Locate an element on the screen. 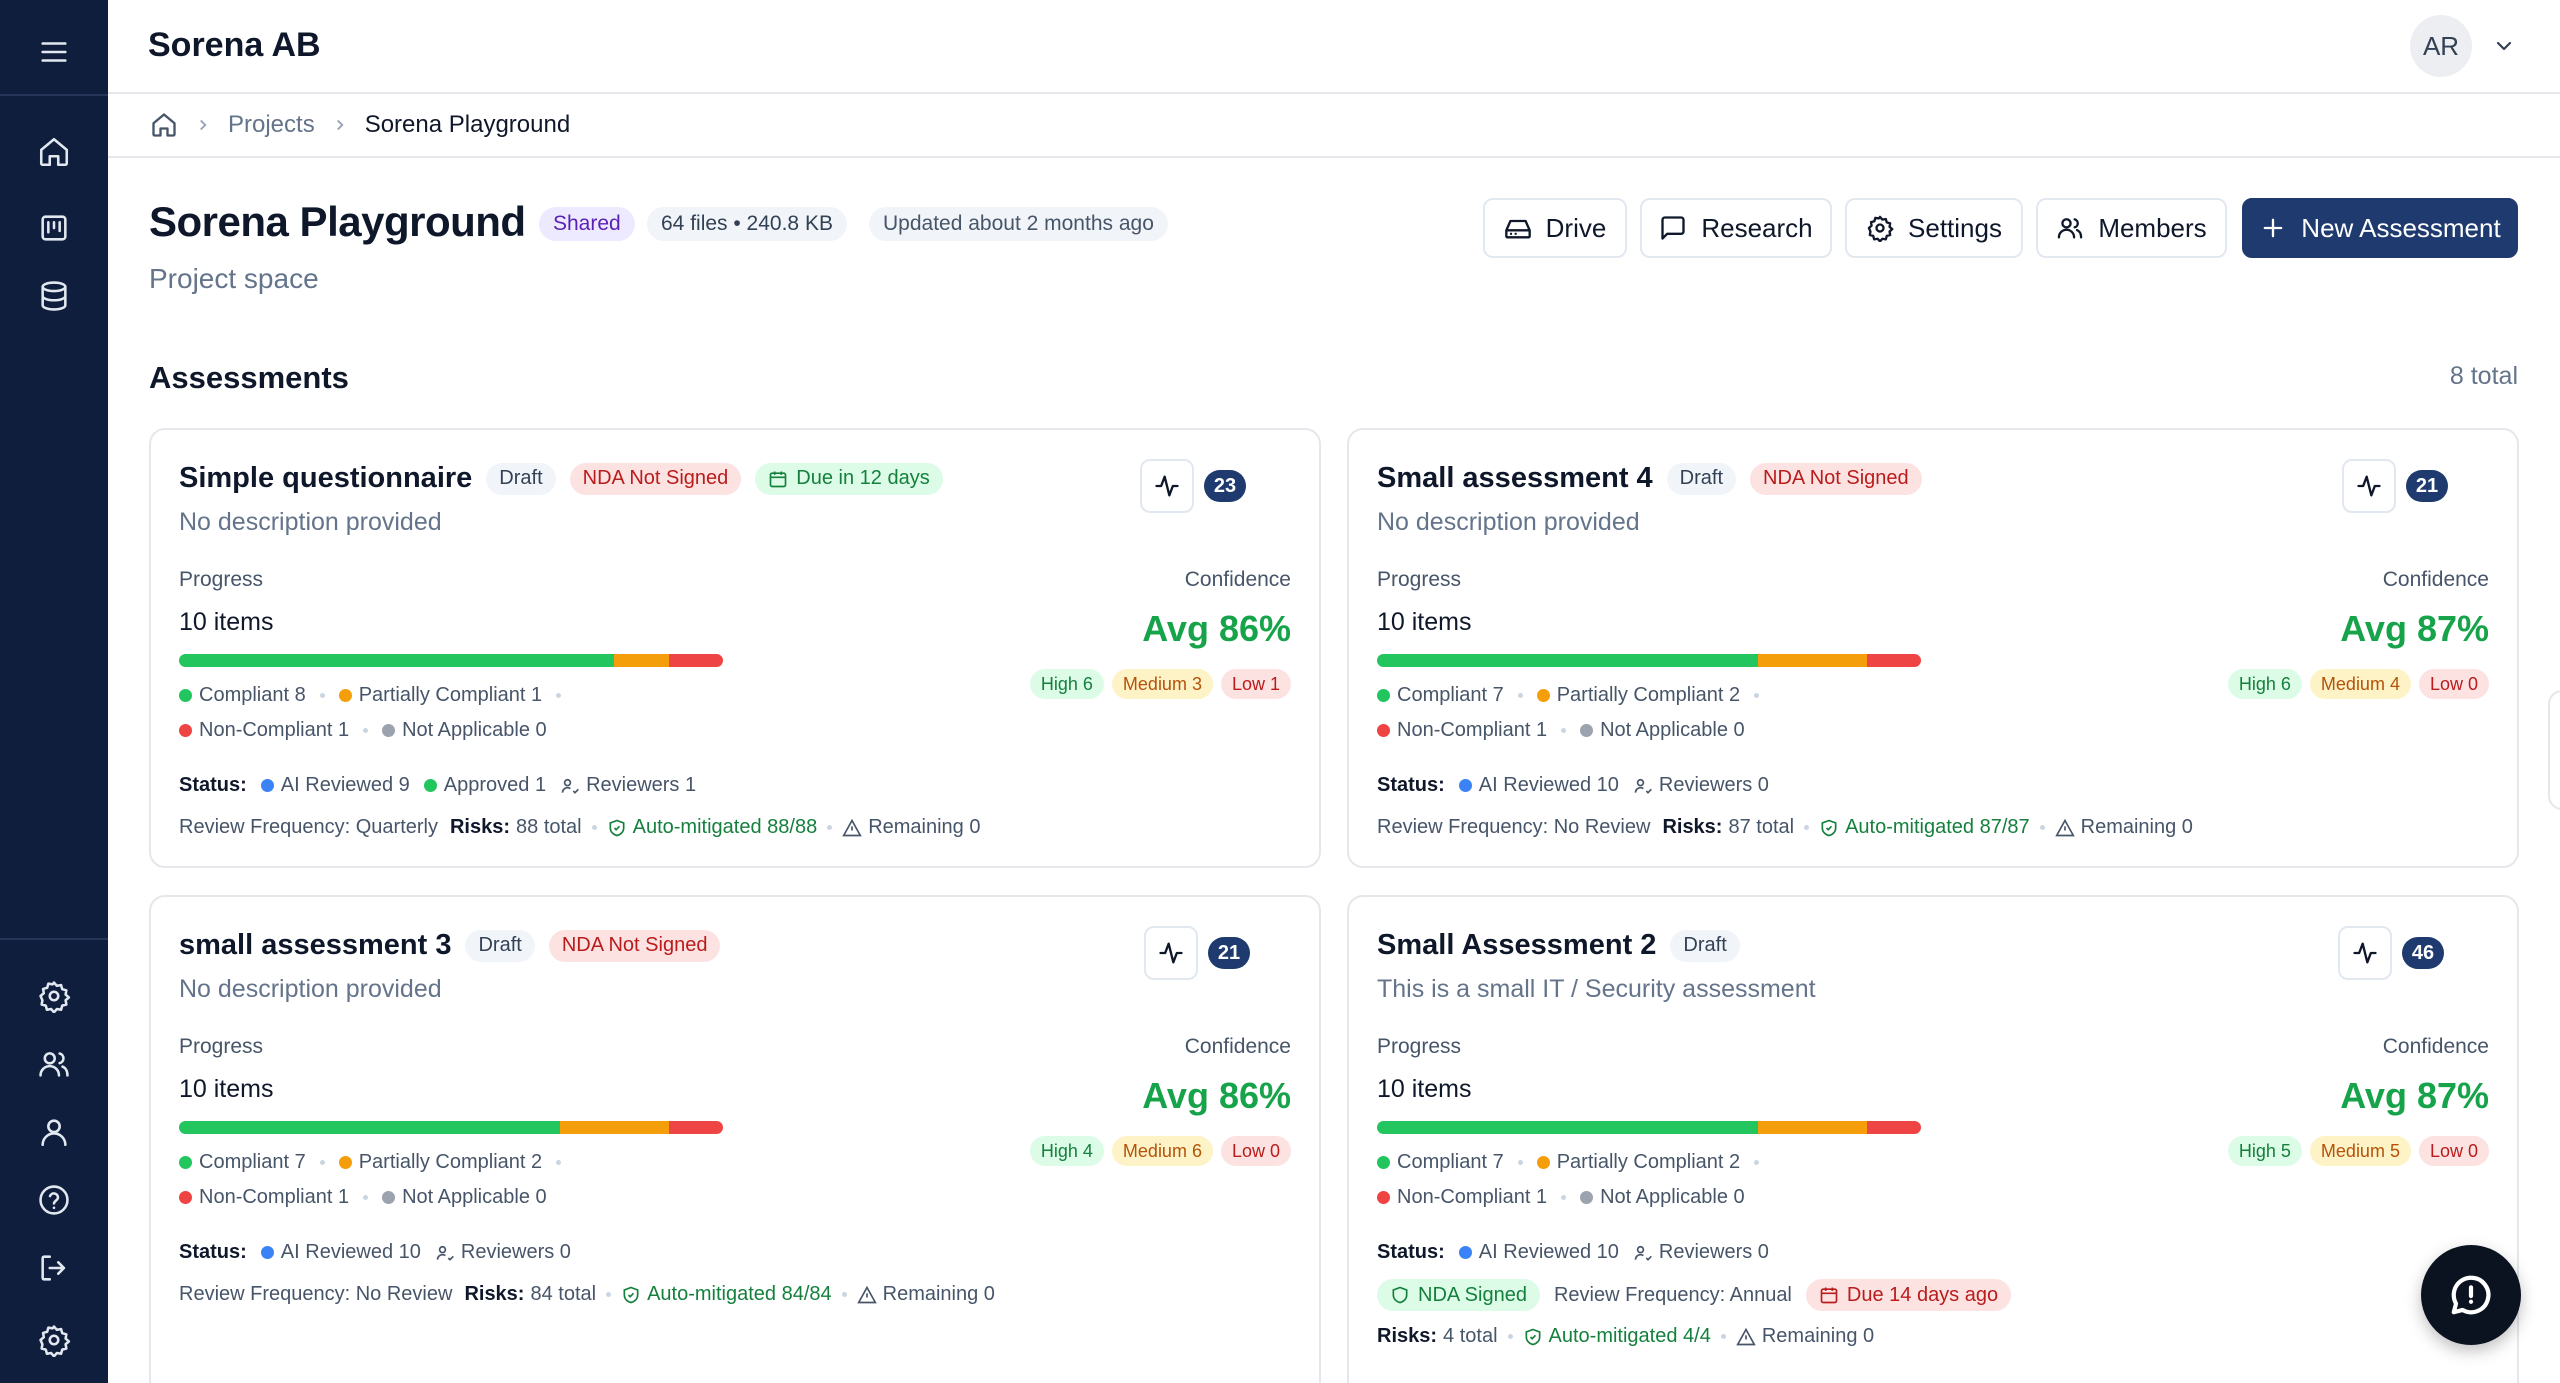  legend-non-compliant: Non-Compliant 1 is located at coordinates (274, 1197).